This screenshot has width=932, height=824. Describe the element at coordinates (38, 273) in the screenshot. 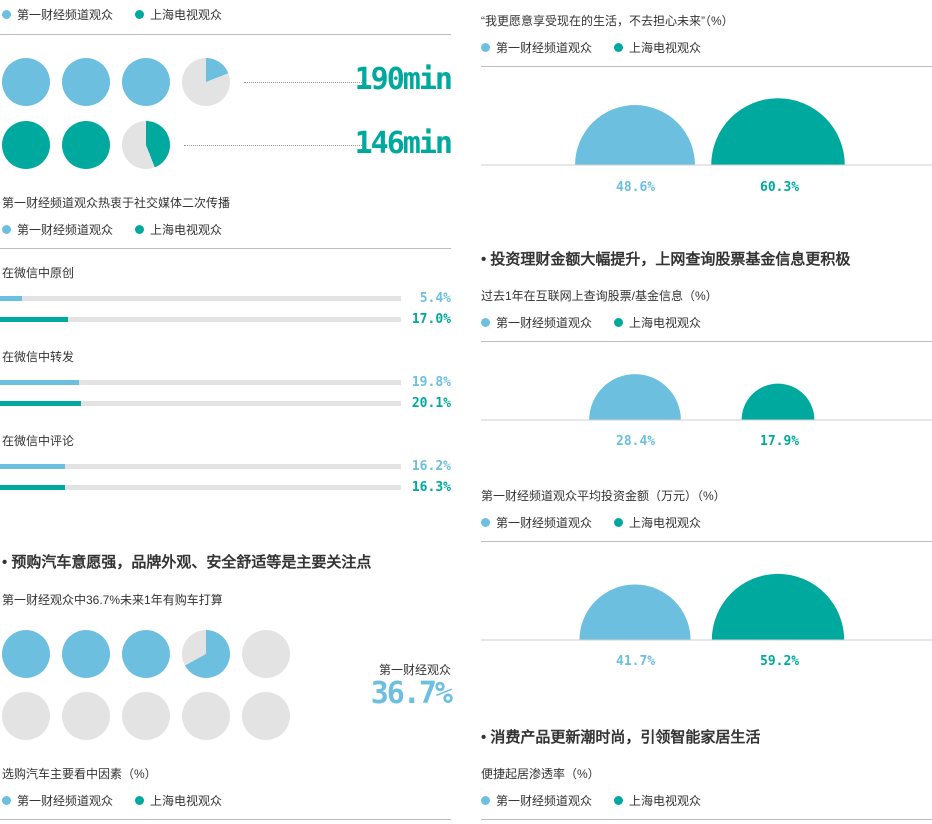

I see `bar-group-label-0: 在微信中原创` at that location.